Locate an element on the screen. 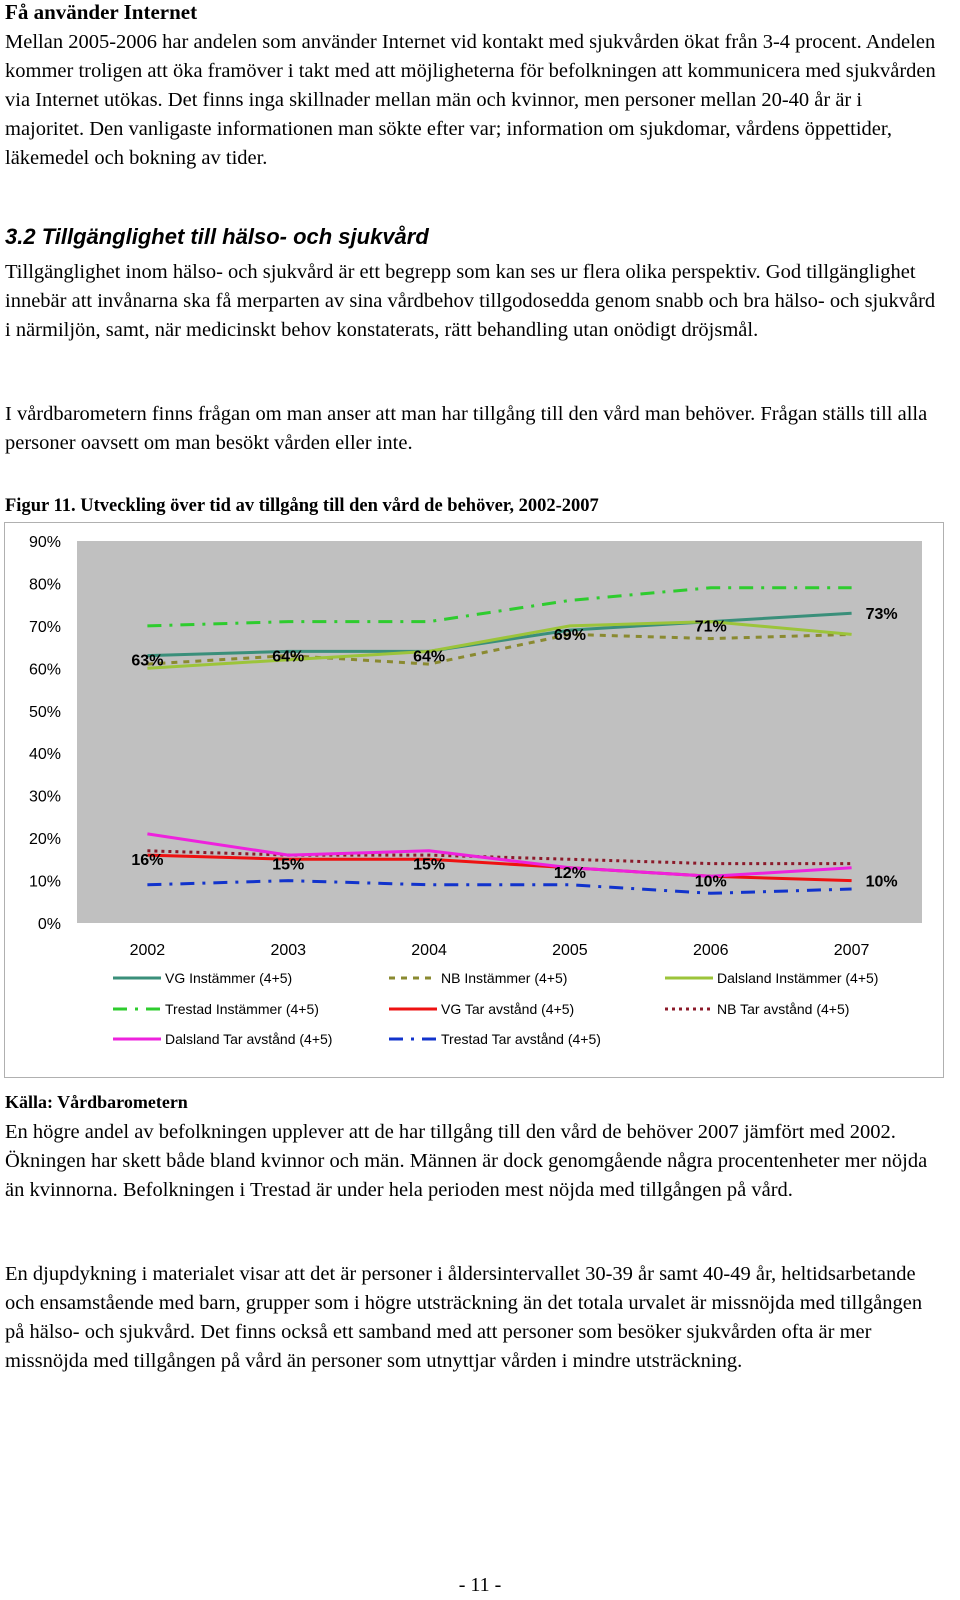 The height and width of the screenshot is (1600, 960). page-number: - 11 - is located at coordinates (480, 1585).